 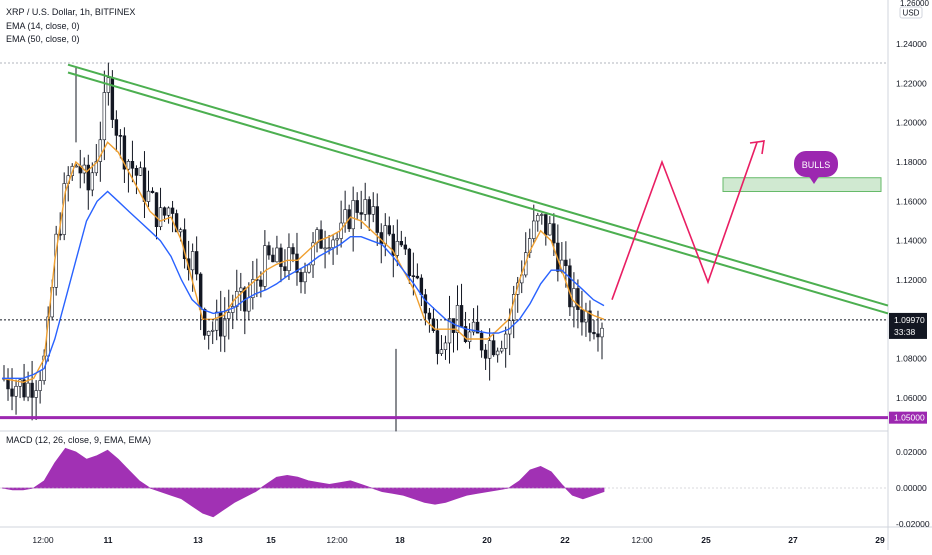 What do you see at coordinates (198, 540) in the screenshot?
I see `time-tick-label: 13` at bounding box center [198, 540].